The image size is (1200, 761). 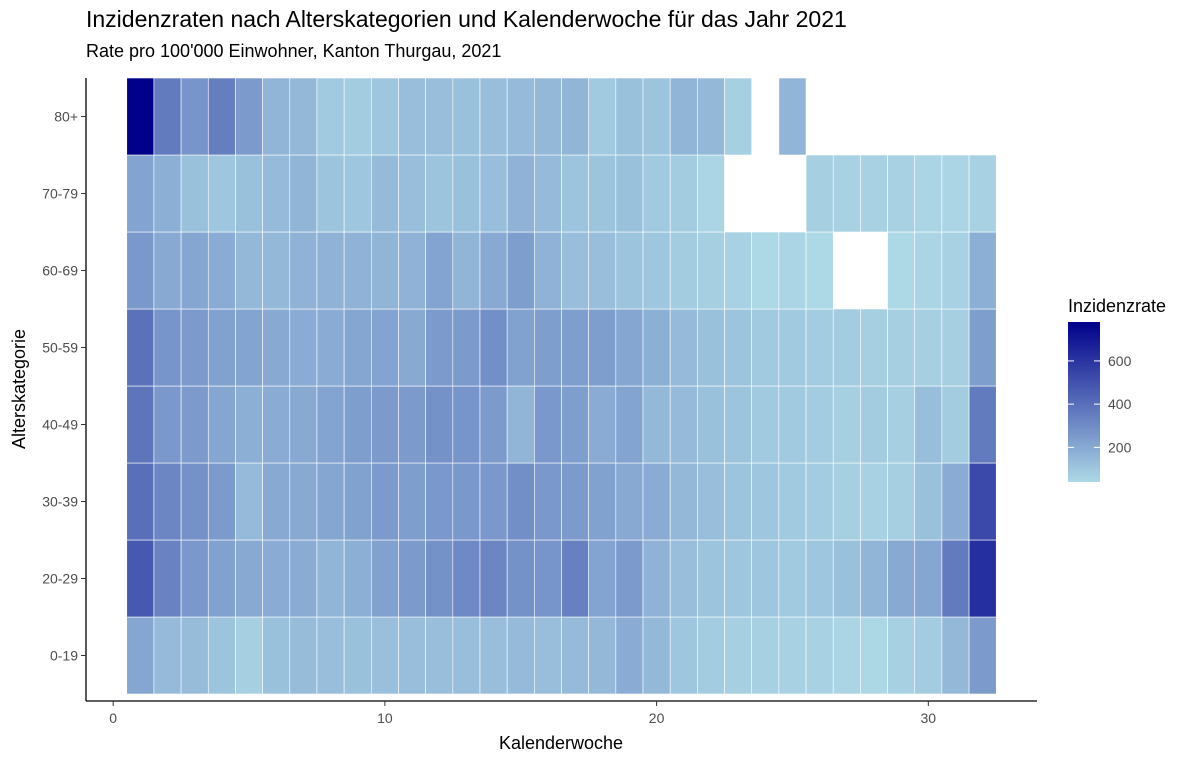 What do you see at coordinates (629, 193) in the screenshot?
I see `heatmap-cell-70-79-w19` at bounding box center [629, 193].